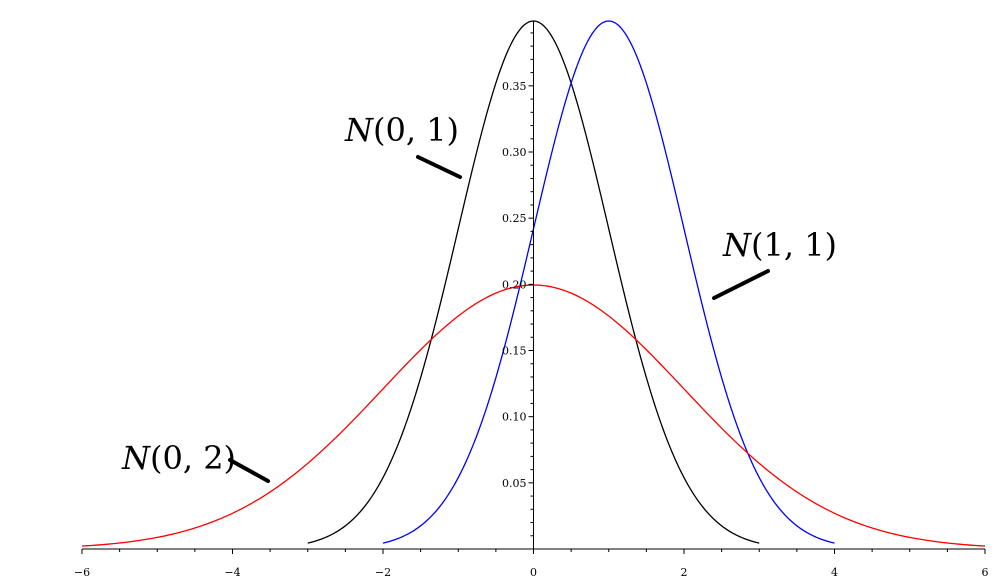  I want to click on x-tick-label: 2, so click(684, 572).